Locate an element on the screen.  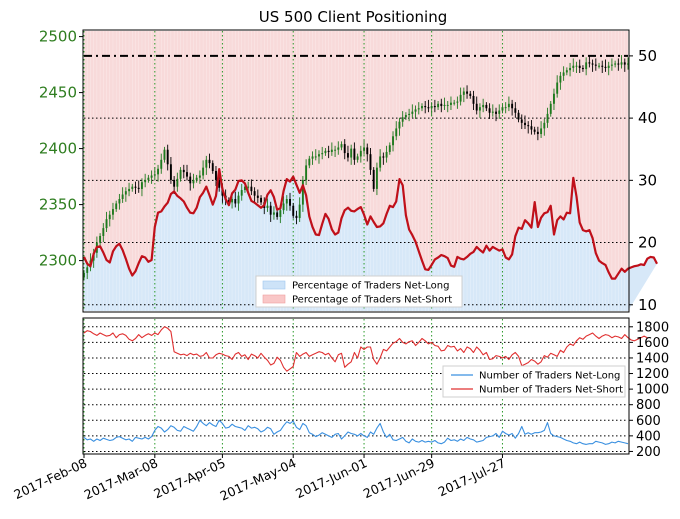
count-tick-label: 600 is located at coordinates (648, 421).